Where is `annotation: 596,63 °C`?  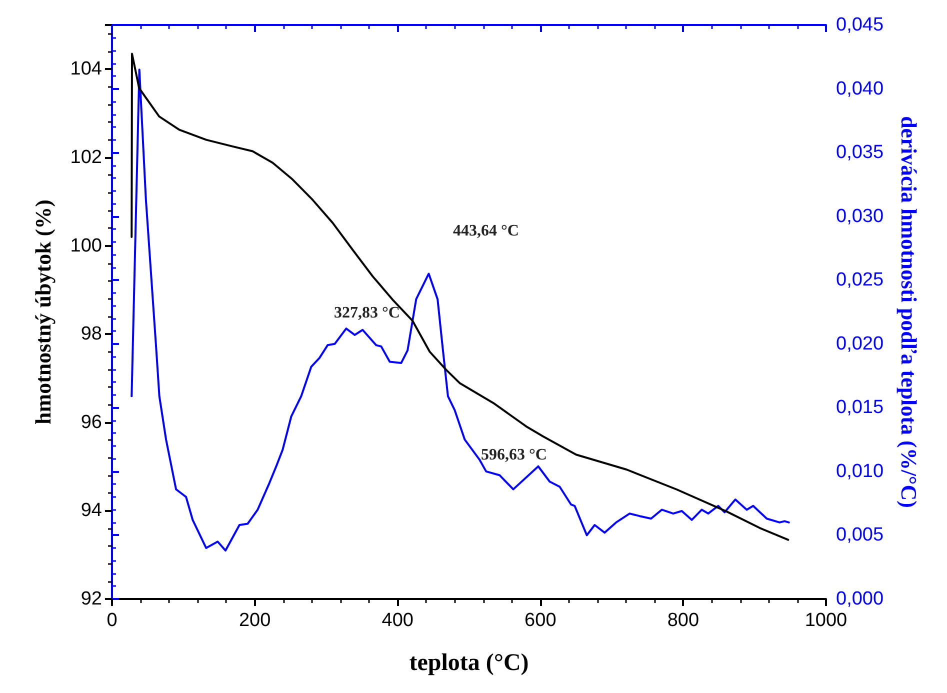
annotation: 596,63 °C is located at coordinates (514, 455).